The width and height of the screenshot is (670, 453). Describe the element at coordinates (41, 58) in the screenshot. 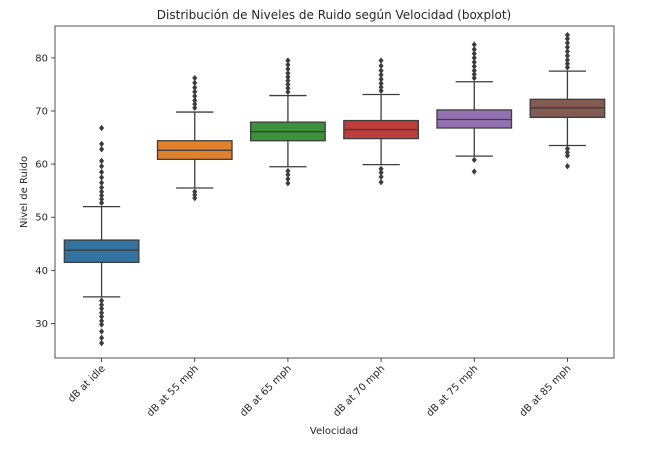

I see `y-tick-label: 80` at that location.